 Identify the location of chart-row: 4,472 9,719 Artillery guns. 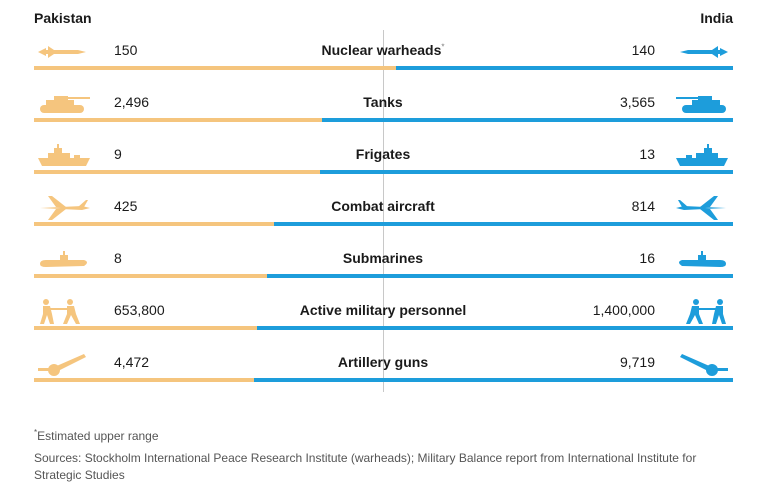
(381, 370).